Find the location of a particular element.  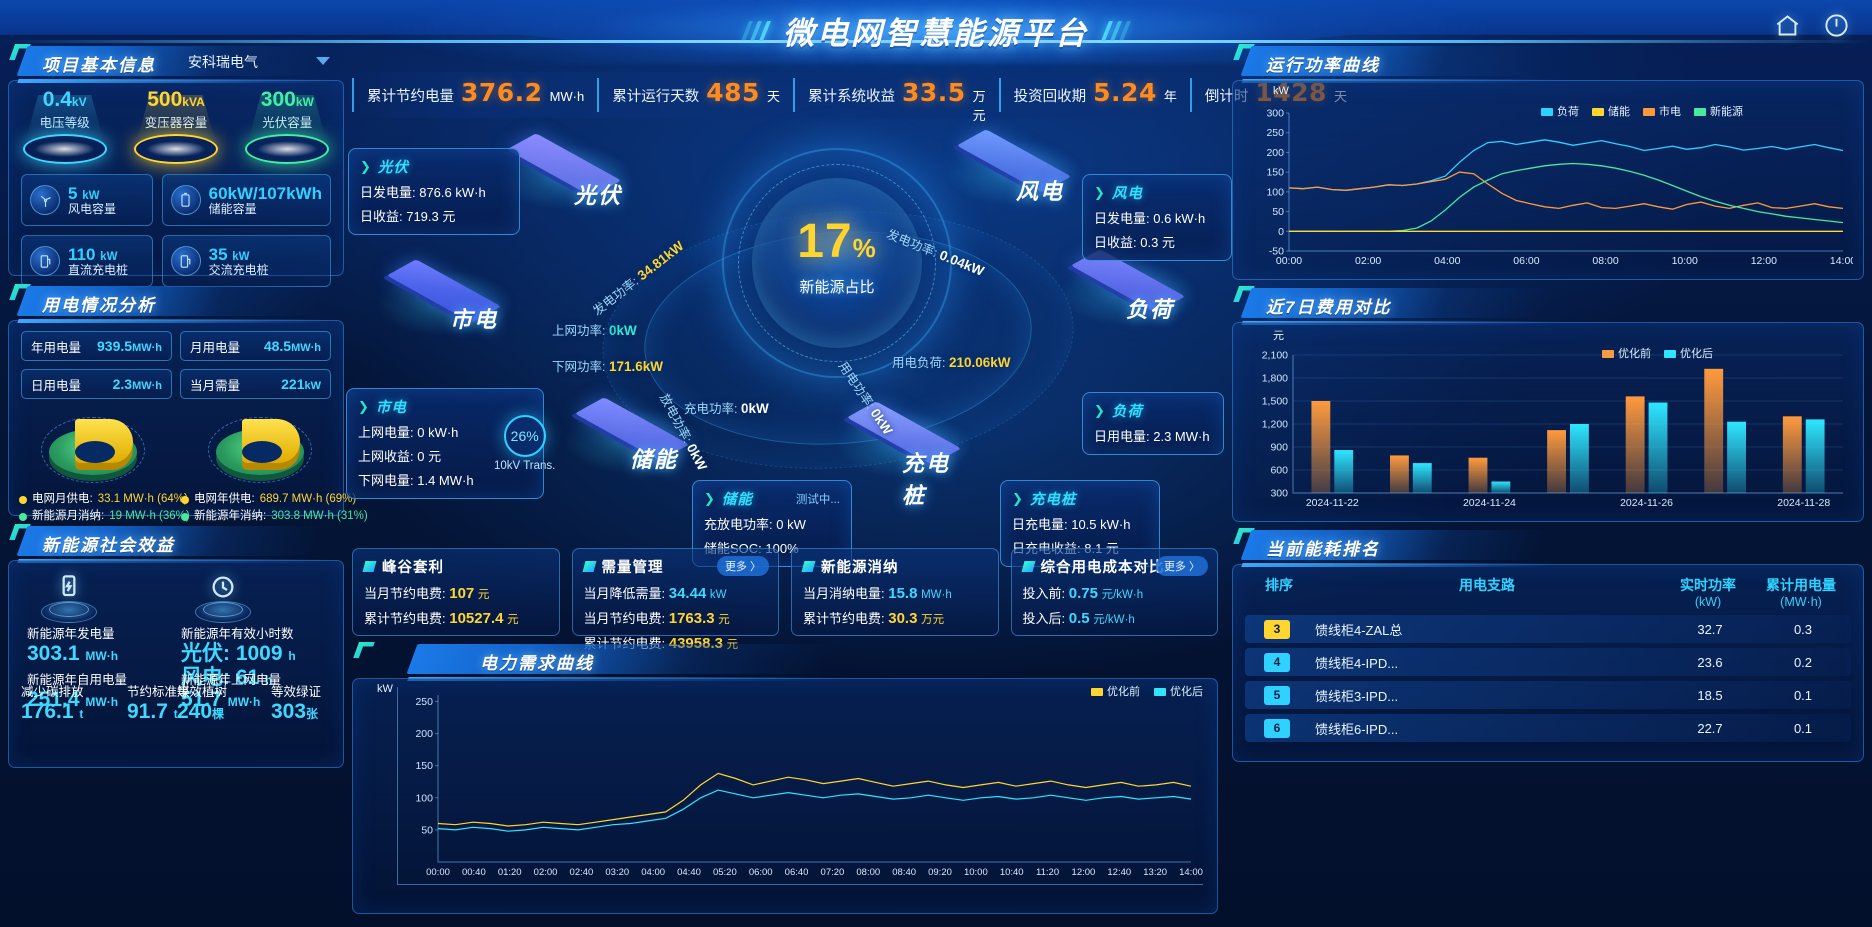

corner-tick-icon is located at coordinates (364, 650).